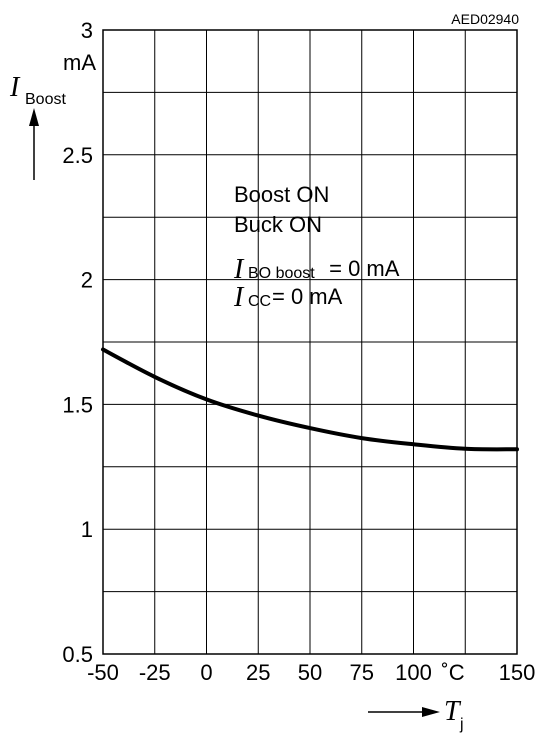 Image resolution: width=541 pixels, height=733 pixels. What do you see at coordinates (259, 301) in the screenshot?
I see `annotation-icc-subscript: CC` at bounding box center [259, 301].